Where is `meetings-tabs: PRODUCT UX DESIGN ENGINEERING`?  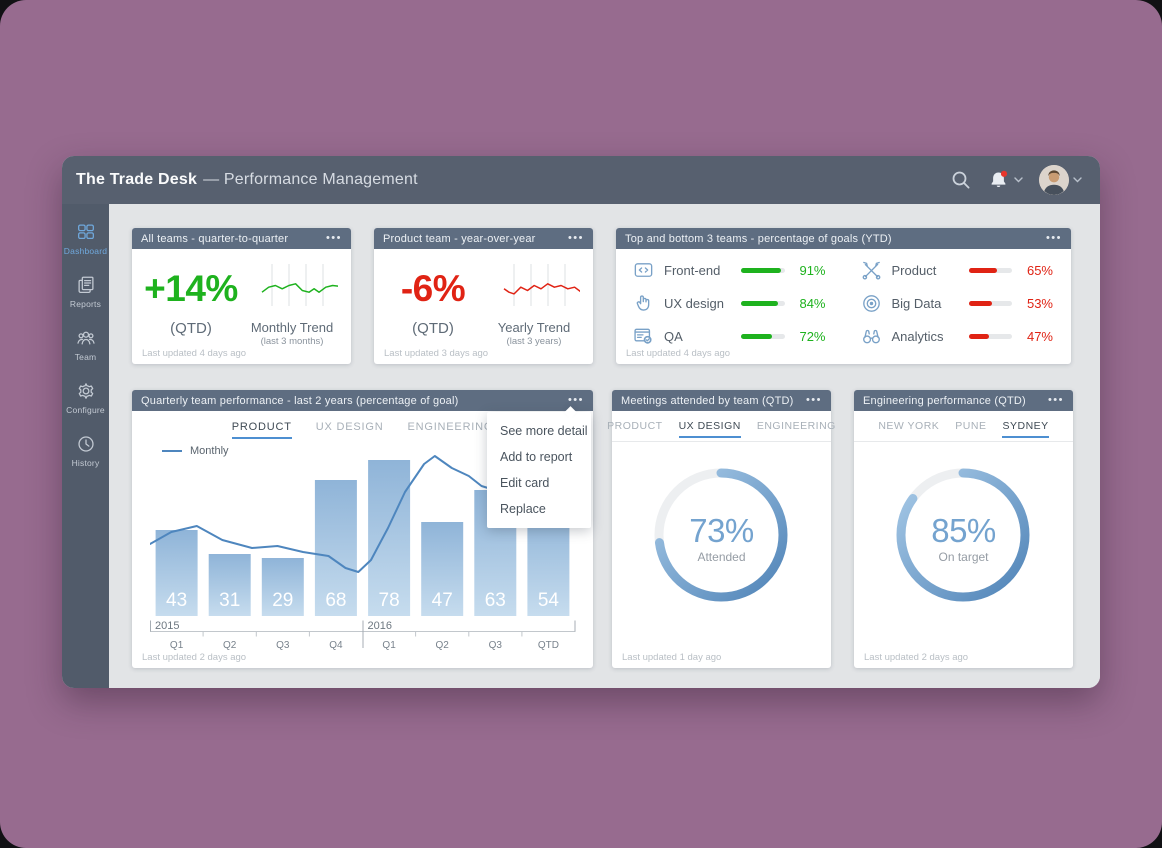 meetings-tabs: PRODUCT UX DESIGN ENGINEERING is located at coordinates (721, 431).